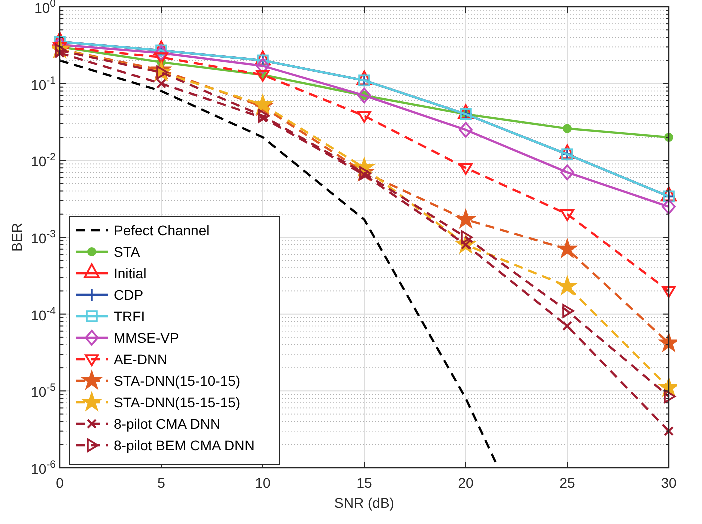  Describe the element at coordinates (263, 483) in the screenshot. I see `x-tick-label: 10` at that location.